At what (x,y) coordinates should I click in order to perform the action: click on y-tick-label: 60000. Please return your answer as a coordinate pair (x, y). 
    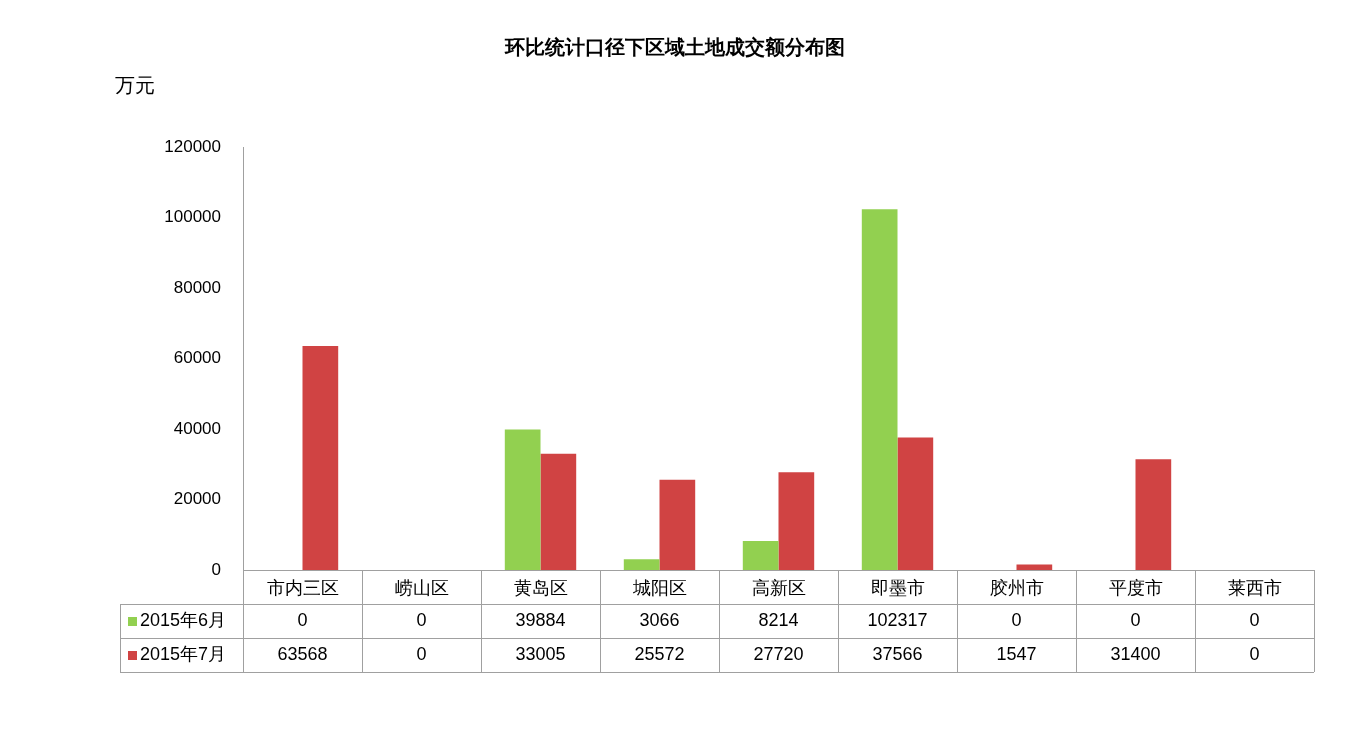
    Looking at the image, I should click on (197, 358).